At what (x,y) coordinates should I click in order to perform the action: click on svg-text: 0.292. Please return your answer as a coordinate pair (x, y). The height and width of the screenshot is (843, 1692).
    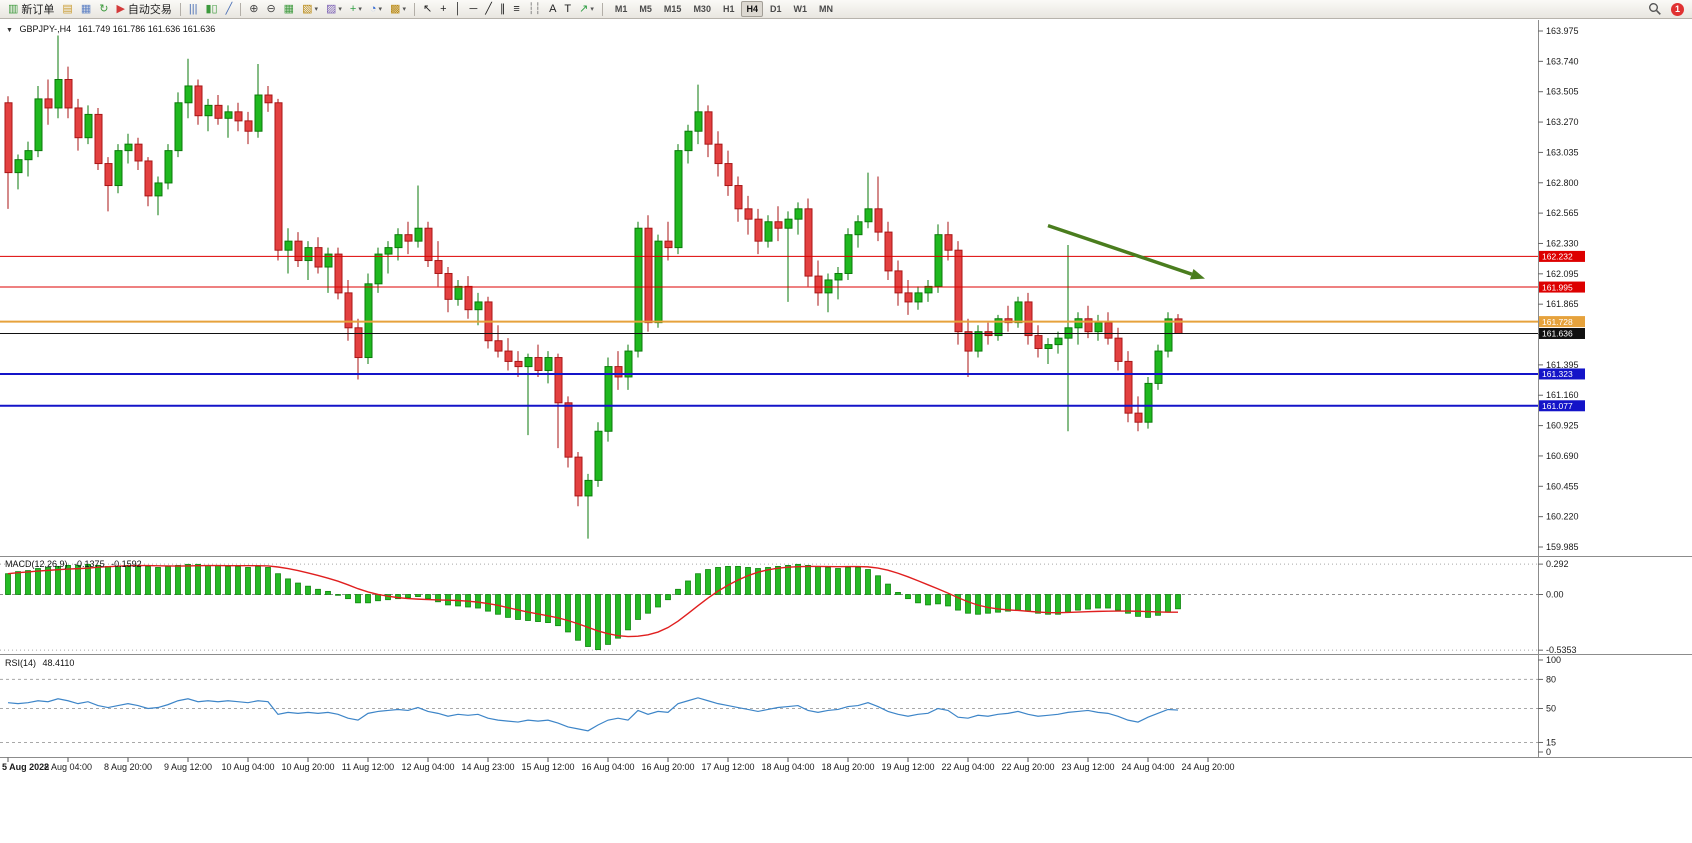
    Looking at the image, I should click on (1557, 564).